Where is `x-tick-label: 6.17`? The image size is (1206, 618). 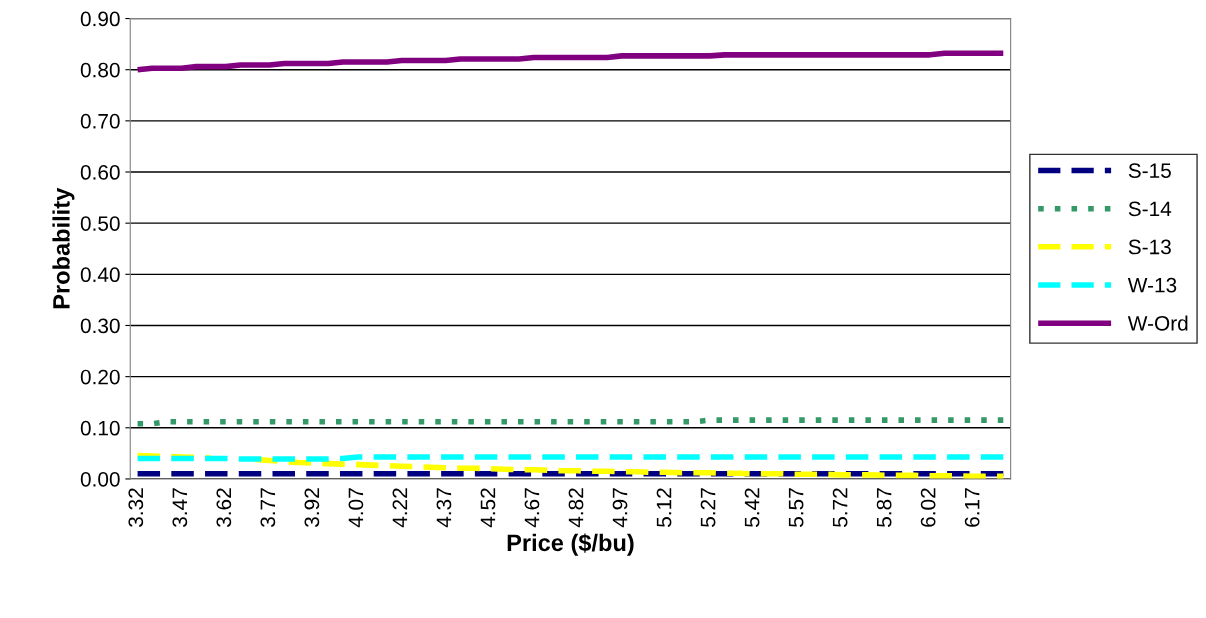 x-tick-label: 6.17 is located at coordinates (972, 507).